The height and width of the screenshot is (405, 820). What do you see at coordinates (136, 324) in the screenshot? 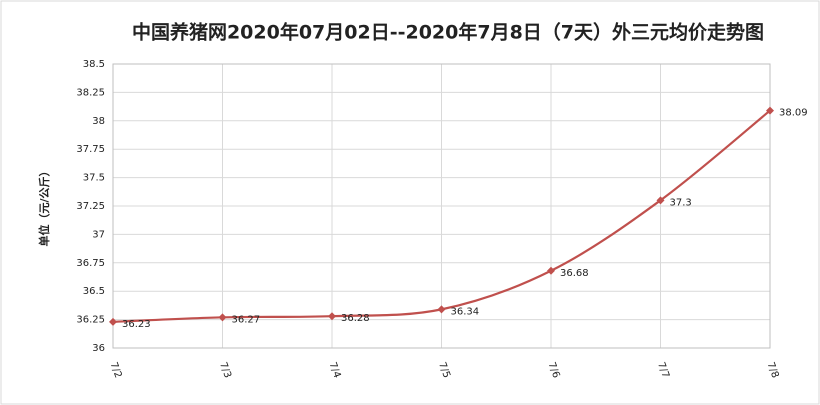
I see `data-label: 36.23` at bounding box center [136, 324].